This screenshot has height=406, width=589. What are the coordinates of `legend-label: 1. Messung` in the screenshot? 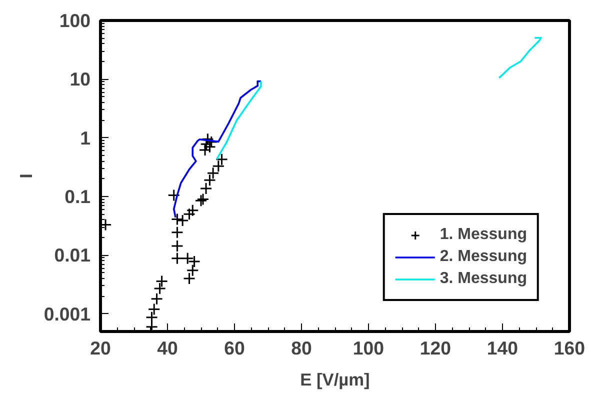 It's located at (483, 235).